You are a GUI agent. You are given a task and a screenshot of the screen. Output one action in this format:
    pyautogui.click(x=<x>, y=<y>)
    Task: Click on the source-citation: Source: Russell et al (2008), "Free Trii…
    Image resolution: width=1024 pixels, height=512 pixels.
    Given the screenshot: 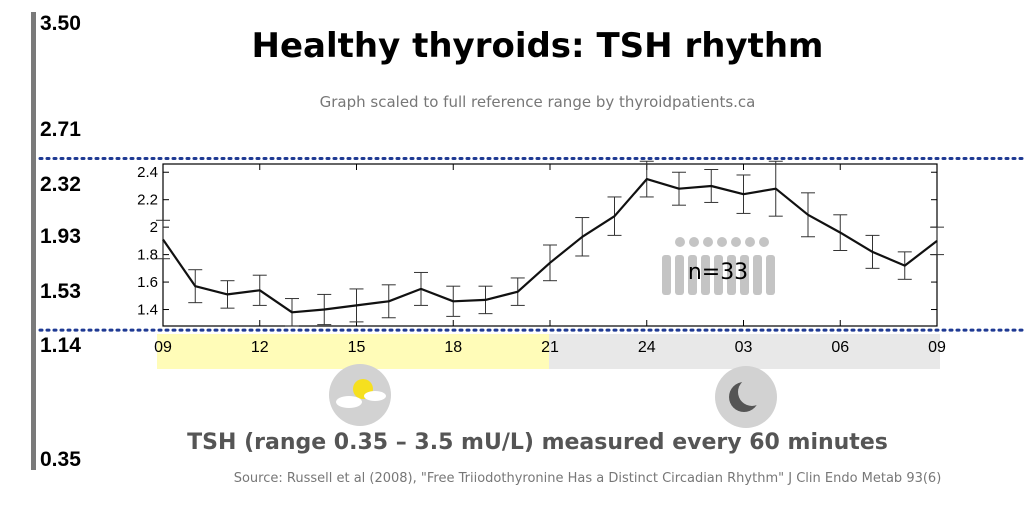 What is the action you would take?
    pyautogui.click(x=587, y=478)
    